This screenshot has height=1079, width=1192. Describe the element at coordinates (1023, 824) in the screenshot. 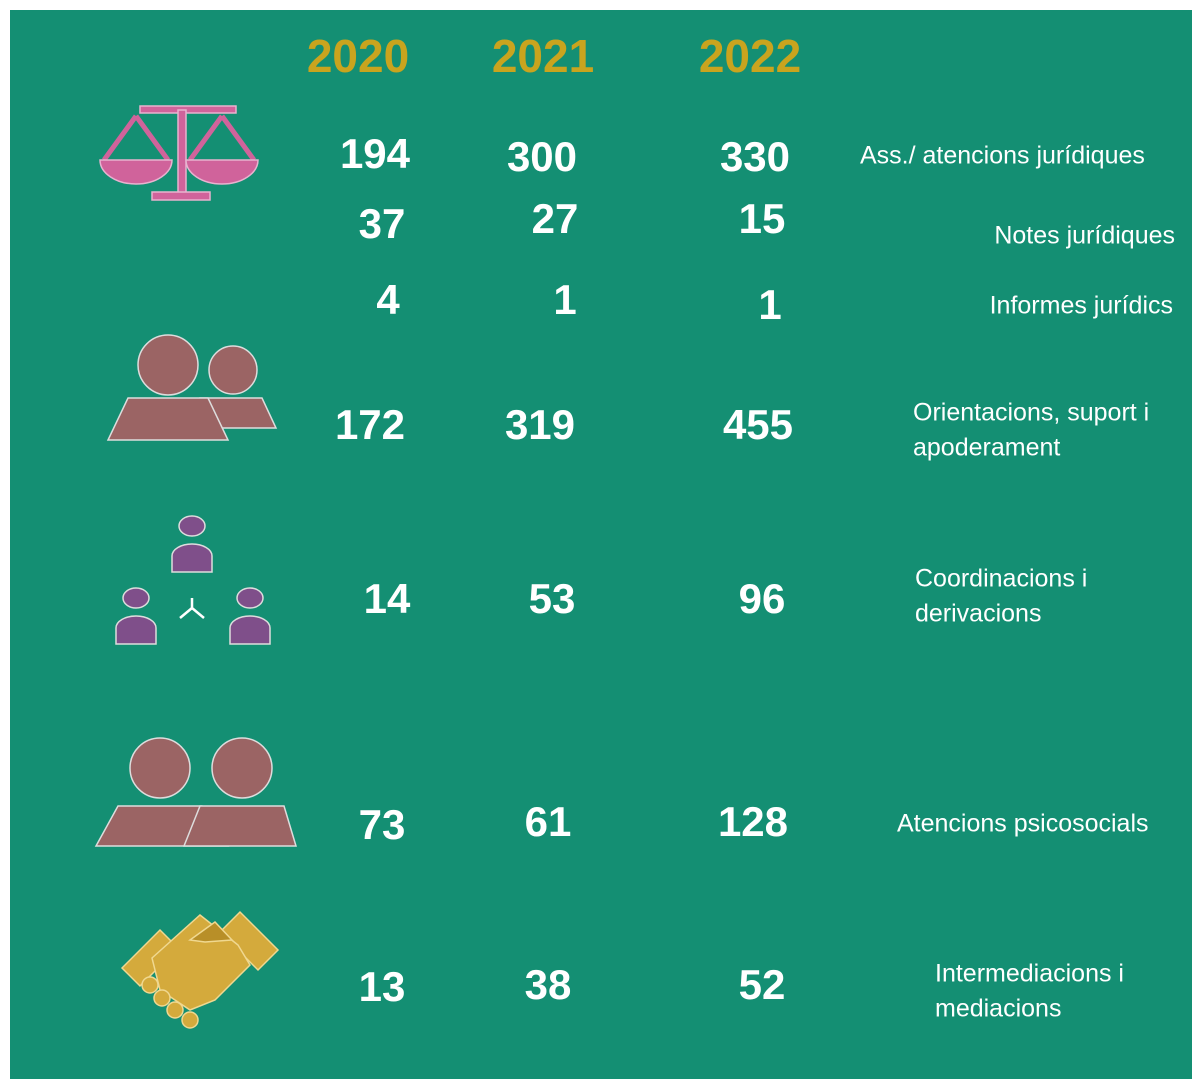

I see `row-label: Atencions psicosocials` at that location.